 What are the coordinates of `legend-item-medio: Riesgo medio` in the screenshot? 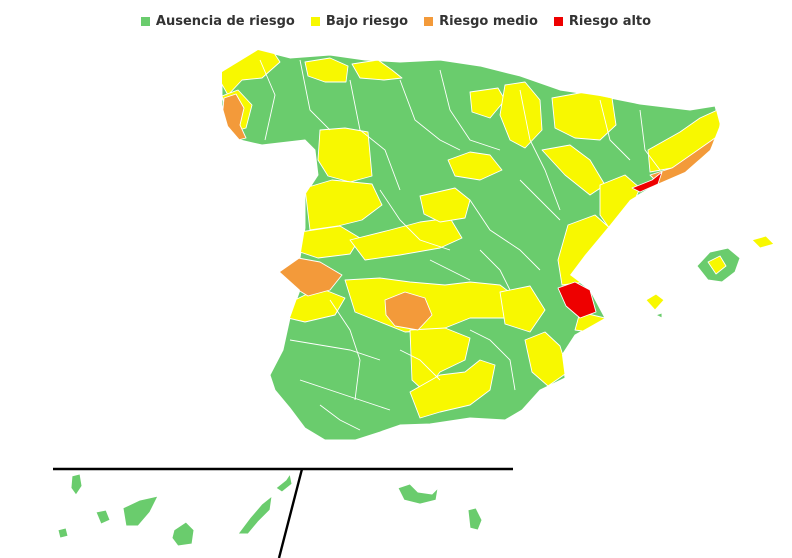 It's located at (481, 21).